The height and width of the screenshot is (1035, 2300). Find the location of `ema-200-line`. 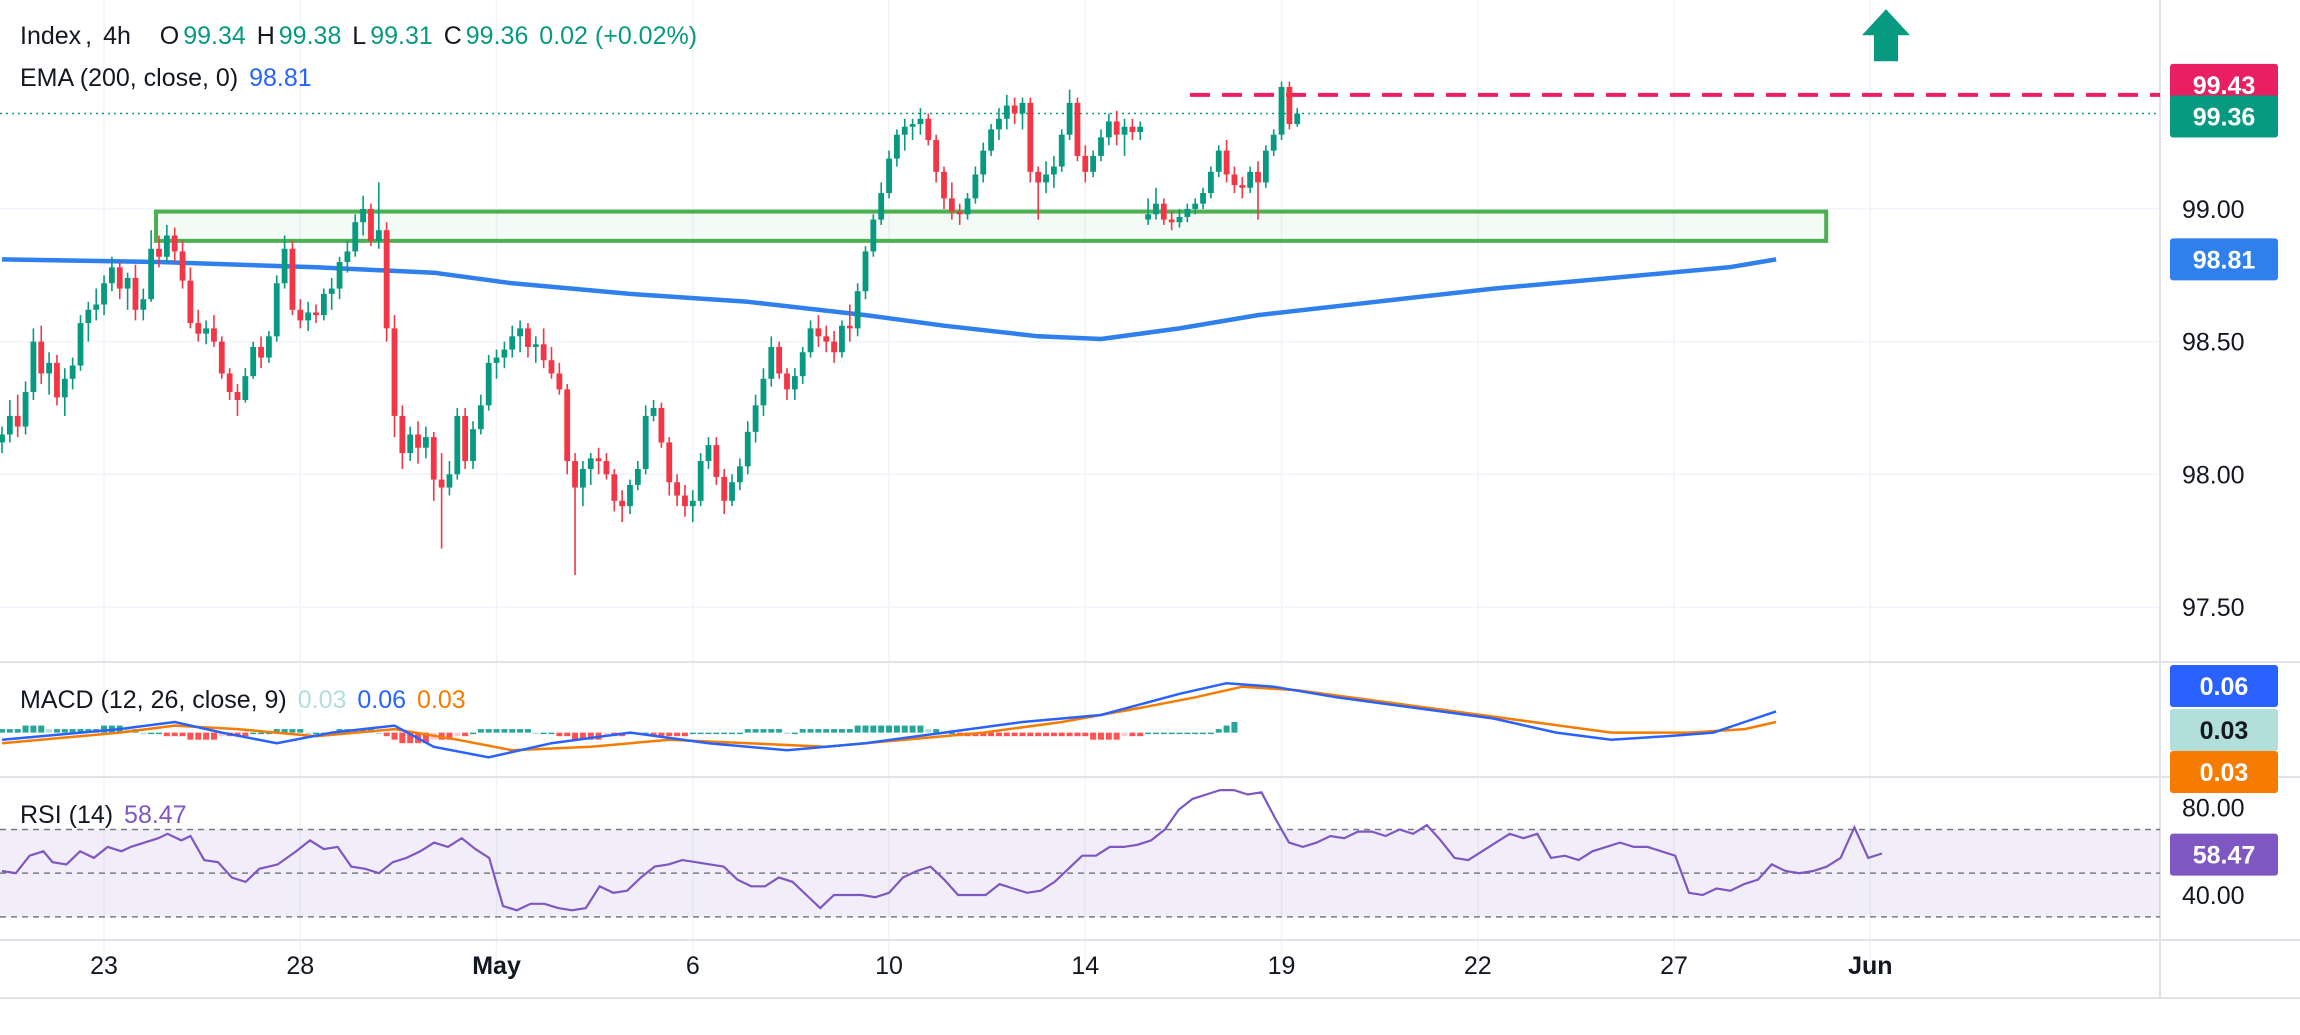

ema-200-line is located at coordinates (889, 299).